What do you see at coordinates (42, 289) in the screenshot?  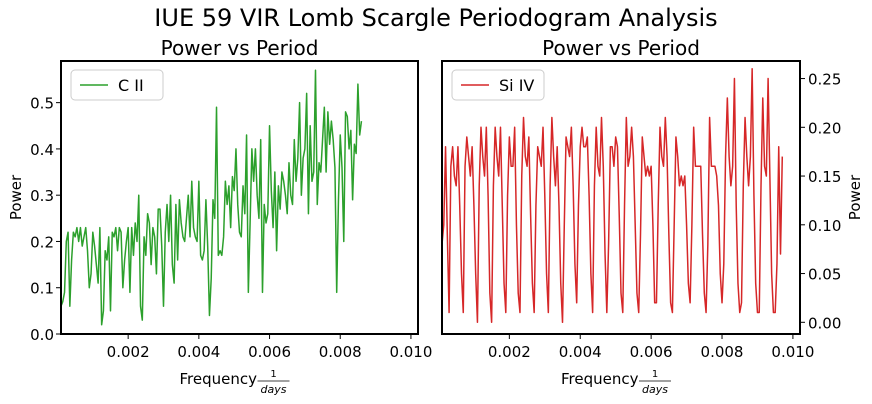 I see `y-tick-label: 0.1` at bounding box center [42, 289].